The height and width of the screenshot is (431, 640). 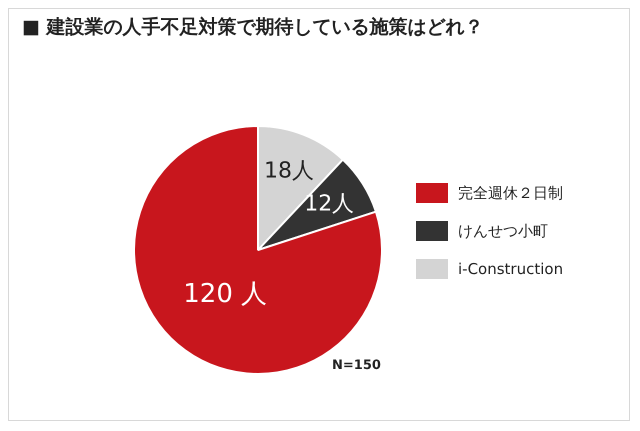 What do you see at coordinates (356, 365) in the screenshot?
I see `text: N=150` at bounding box center [356, 365].